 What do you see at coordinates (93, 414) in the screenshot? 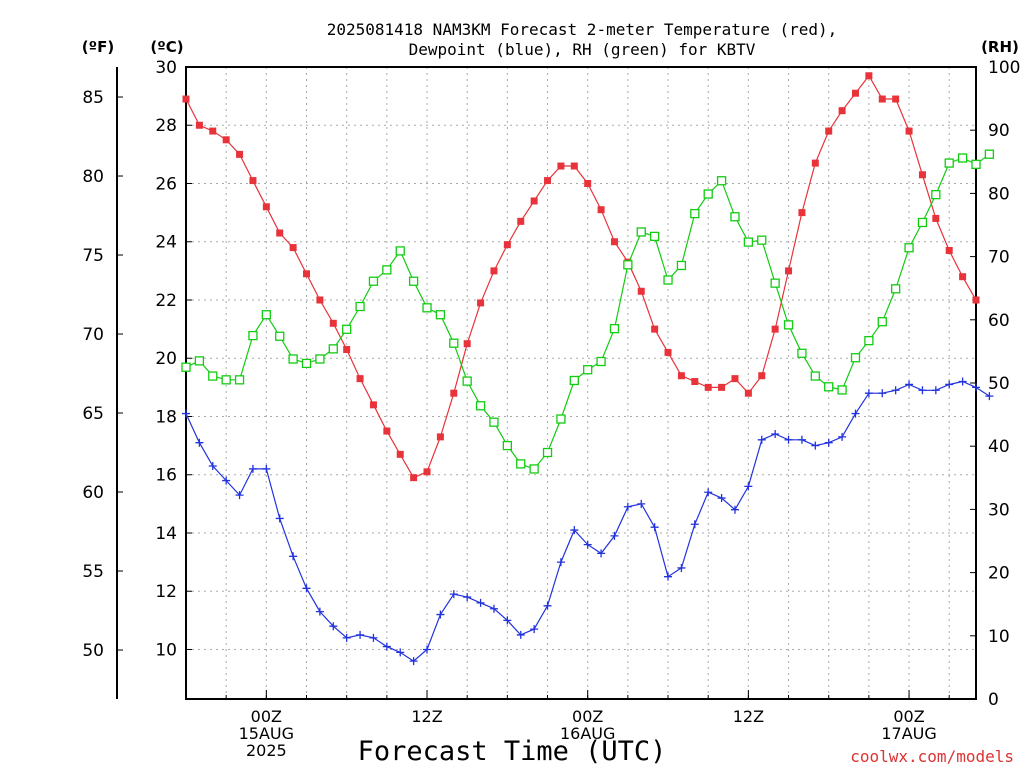
I see `fahrenheit-tick-label: 65` at bounding box center [93, 414].